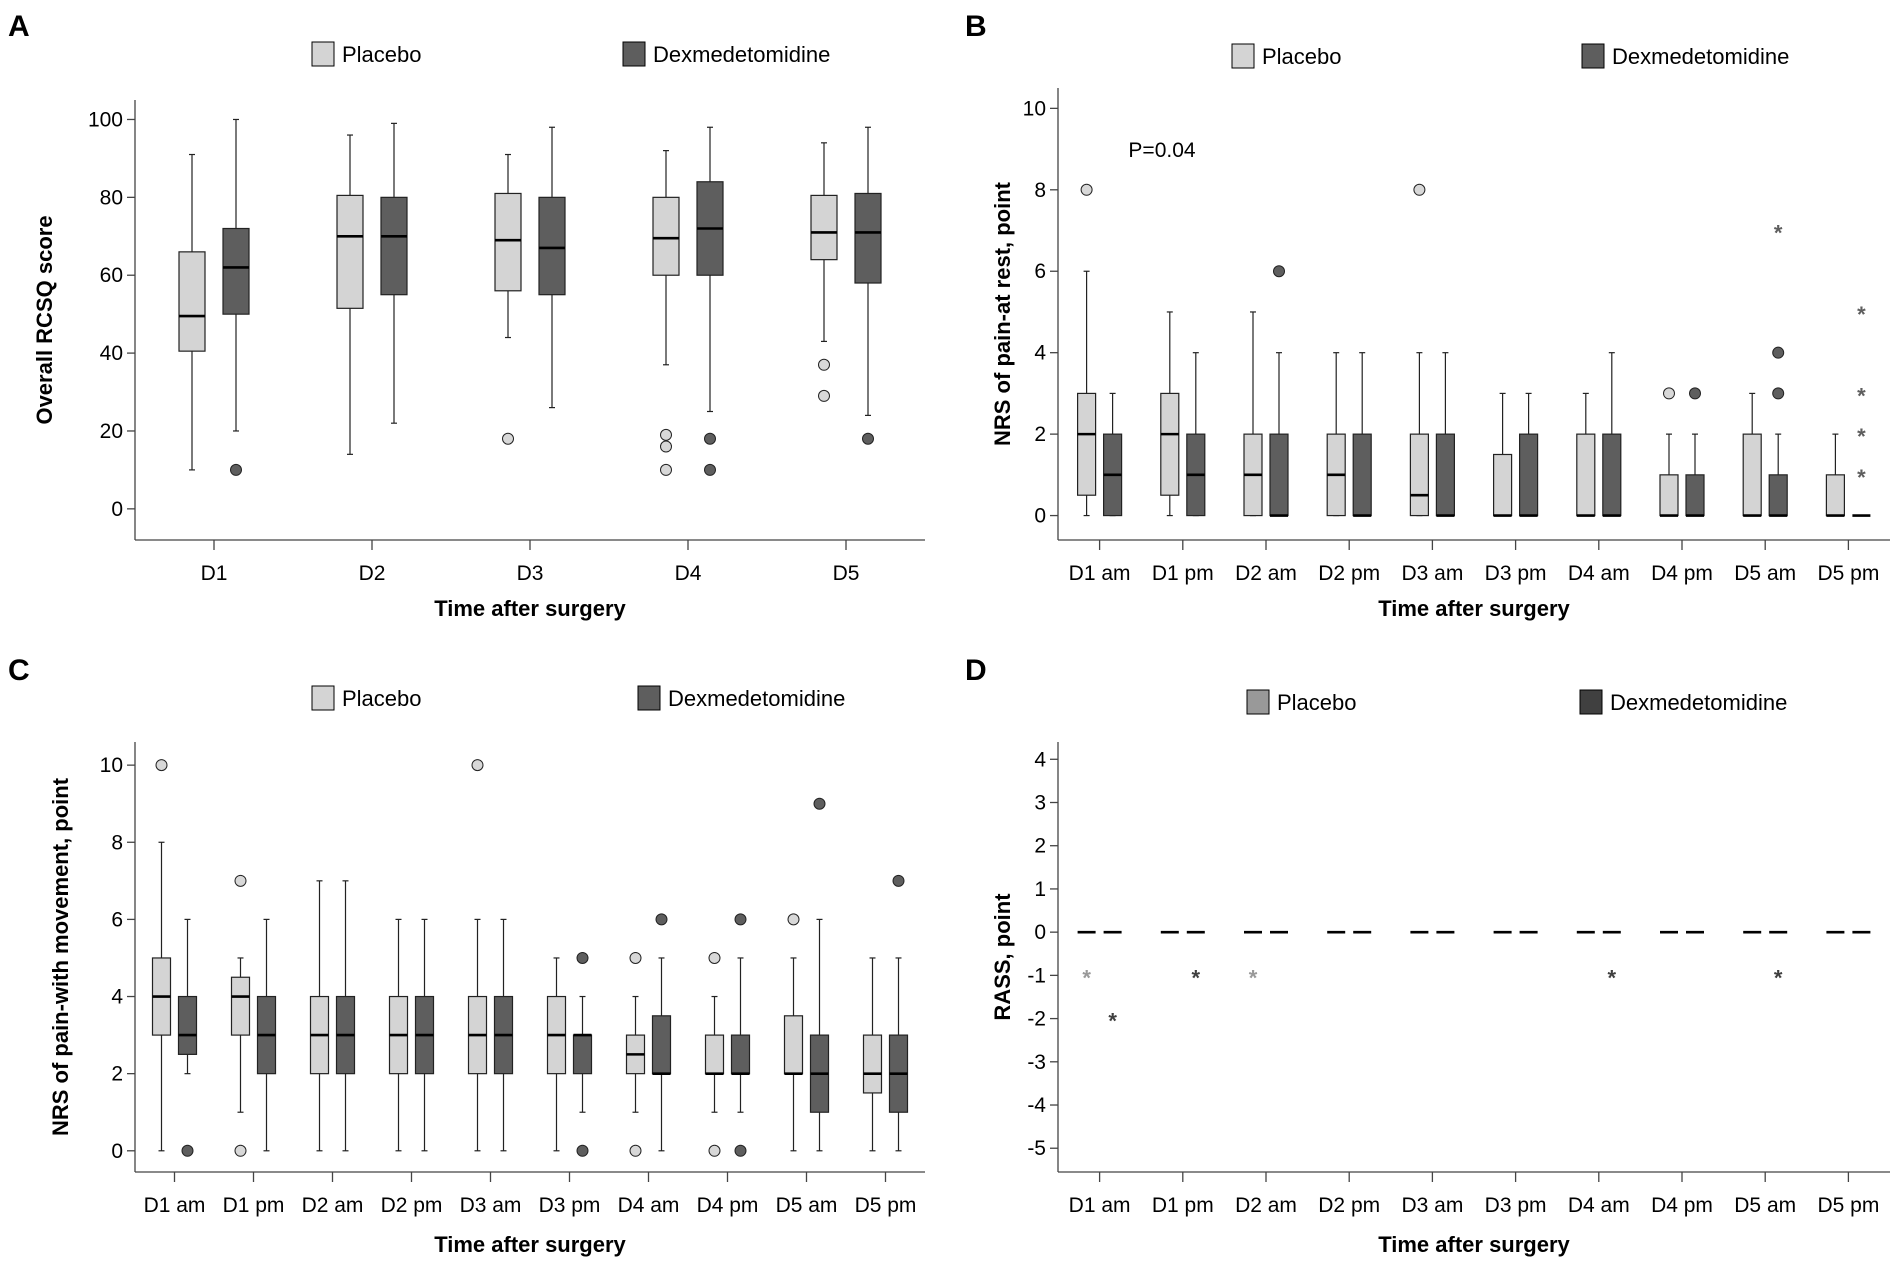 This screenshot has height=1270, width=1902. I want to click on box-d1-pm: *, so click(1195, 960).